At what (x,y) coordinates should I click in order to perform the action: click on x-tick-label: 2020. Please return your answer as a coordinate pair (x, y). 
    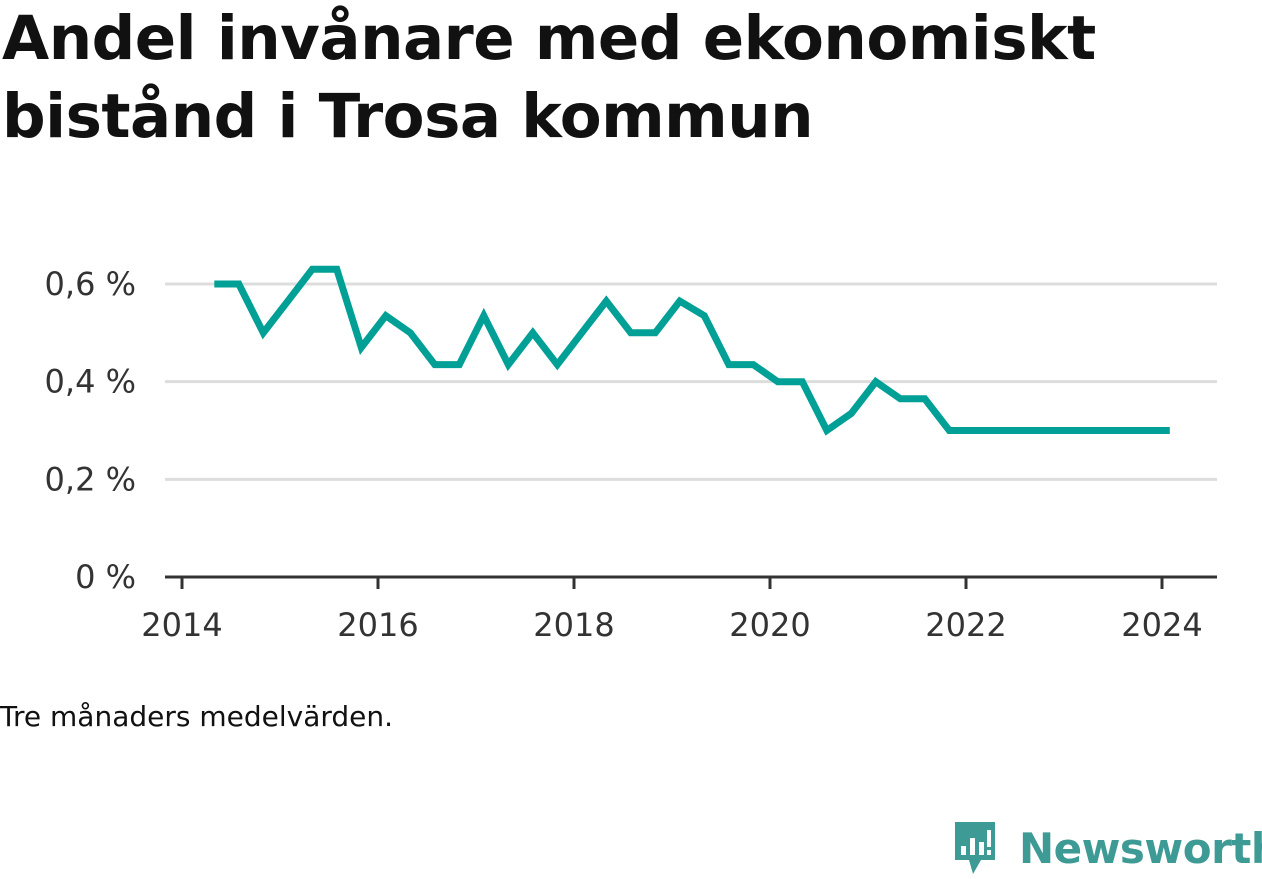
    Looking at the image, I should click on (769, 625).